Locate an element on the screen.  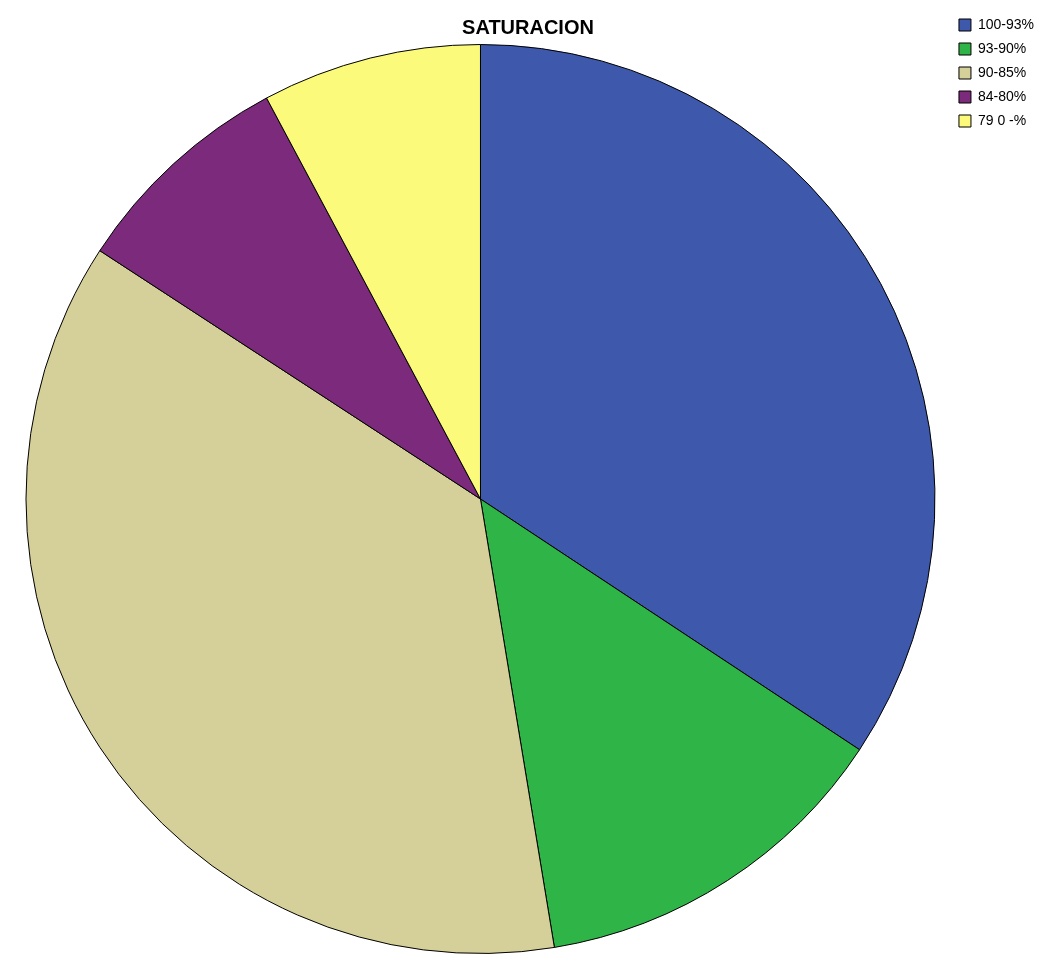
legend-label: 90-85% is located at coordinates (1002, 71).